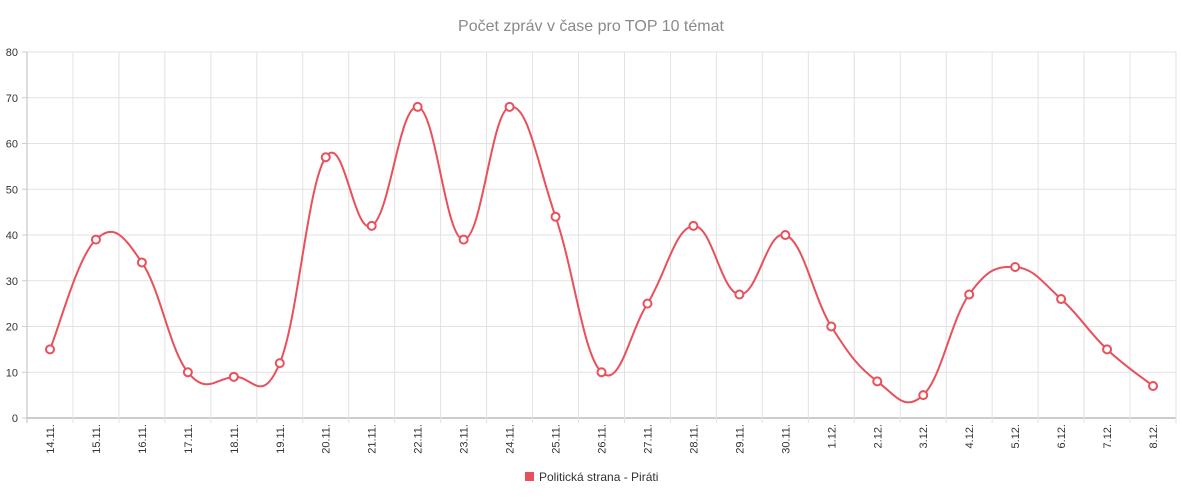  What do you see at coordinates (740, 439) in the screenshot?
I see `x-tick-label: 29.11.` at bounding box center [740, 439].